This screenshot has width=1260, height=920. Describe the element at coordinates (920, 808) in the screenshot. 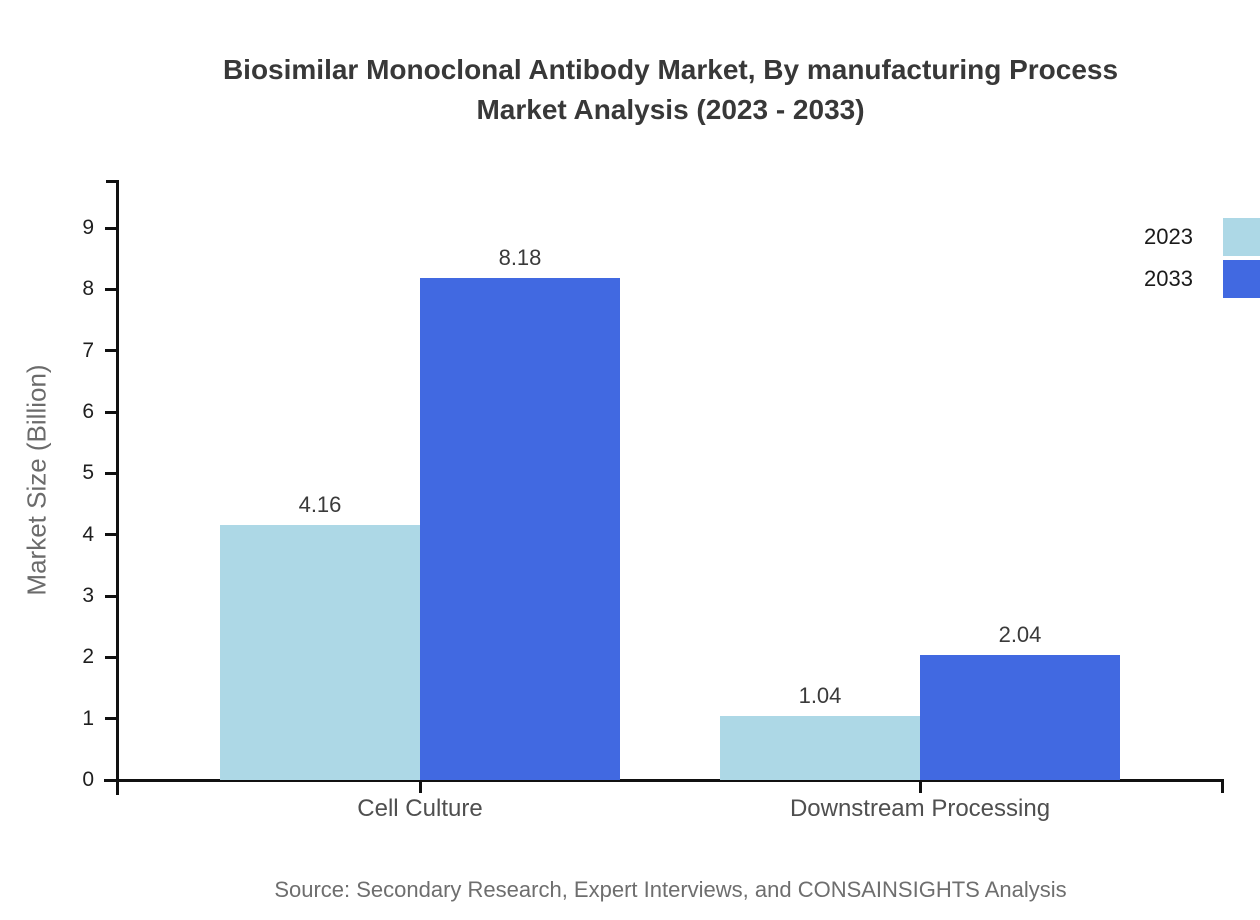

I see `category-label: Downstream Processing` at that location.